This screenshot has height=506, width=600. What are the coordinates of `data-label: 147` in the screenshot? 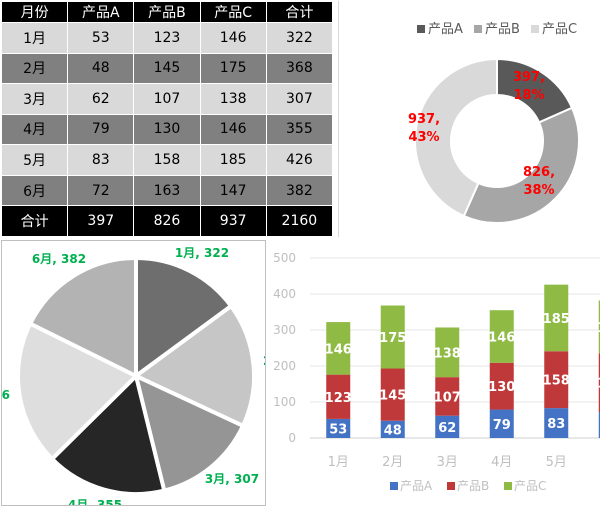 It's located at (598, 328).